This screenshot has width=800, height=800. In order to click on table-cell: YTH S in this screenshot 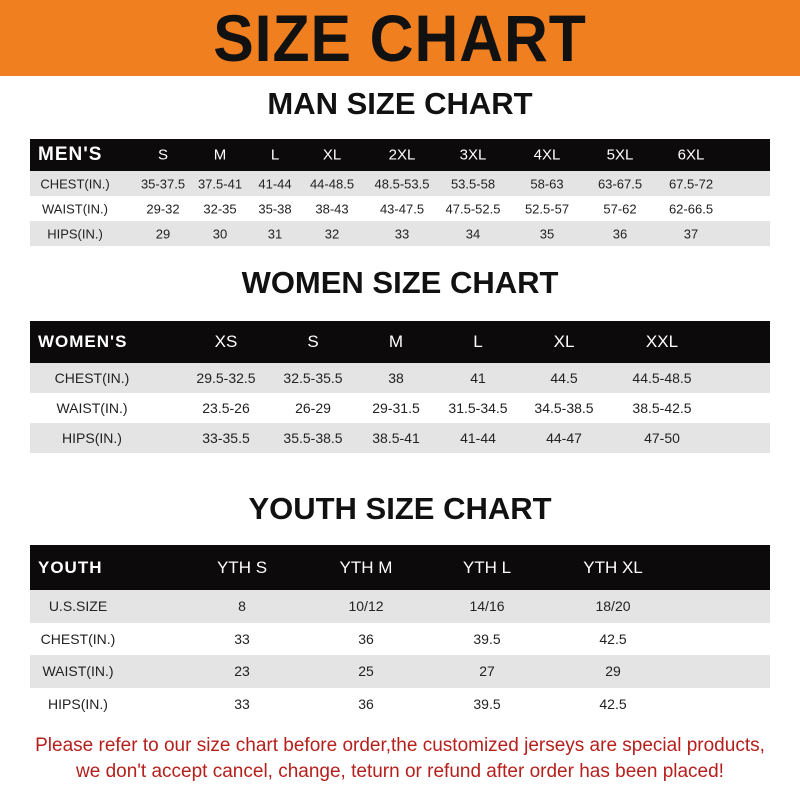, I will do `click(242, 567)`.